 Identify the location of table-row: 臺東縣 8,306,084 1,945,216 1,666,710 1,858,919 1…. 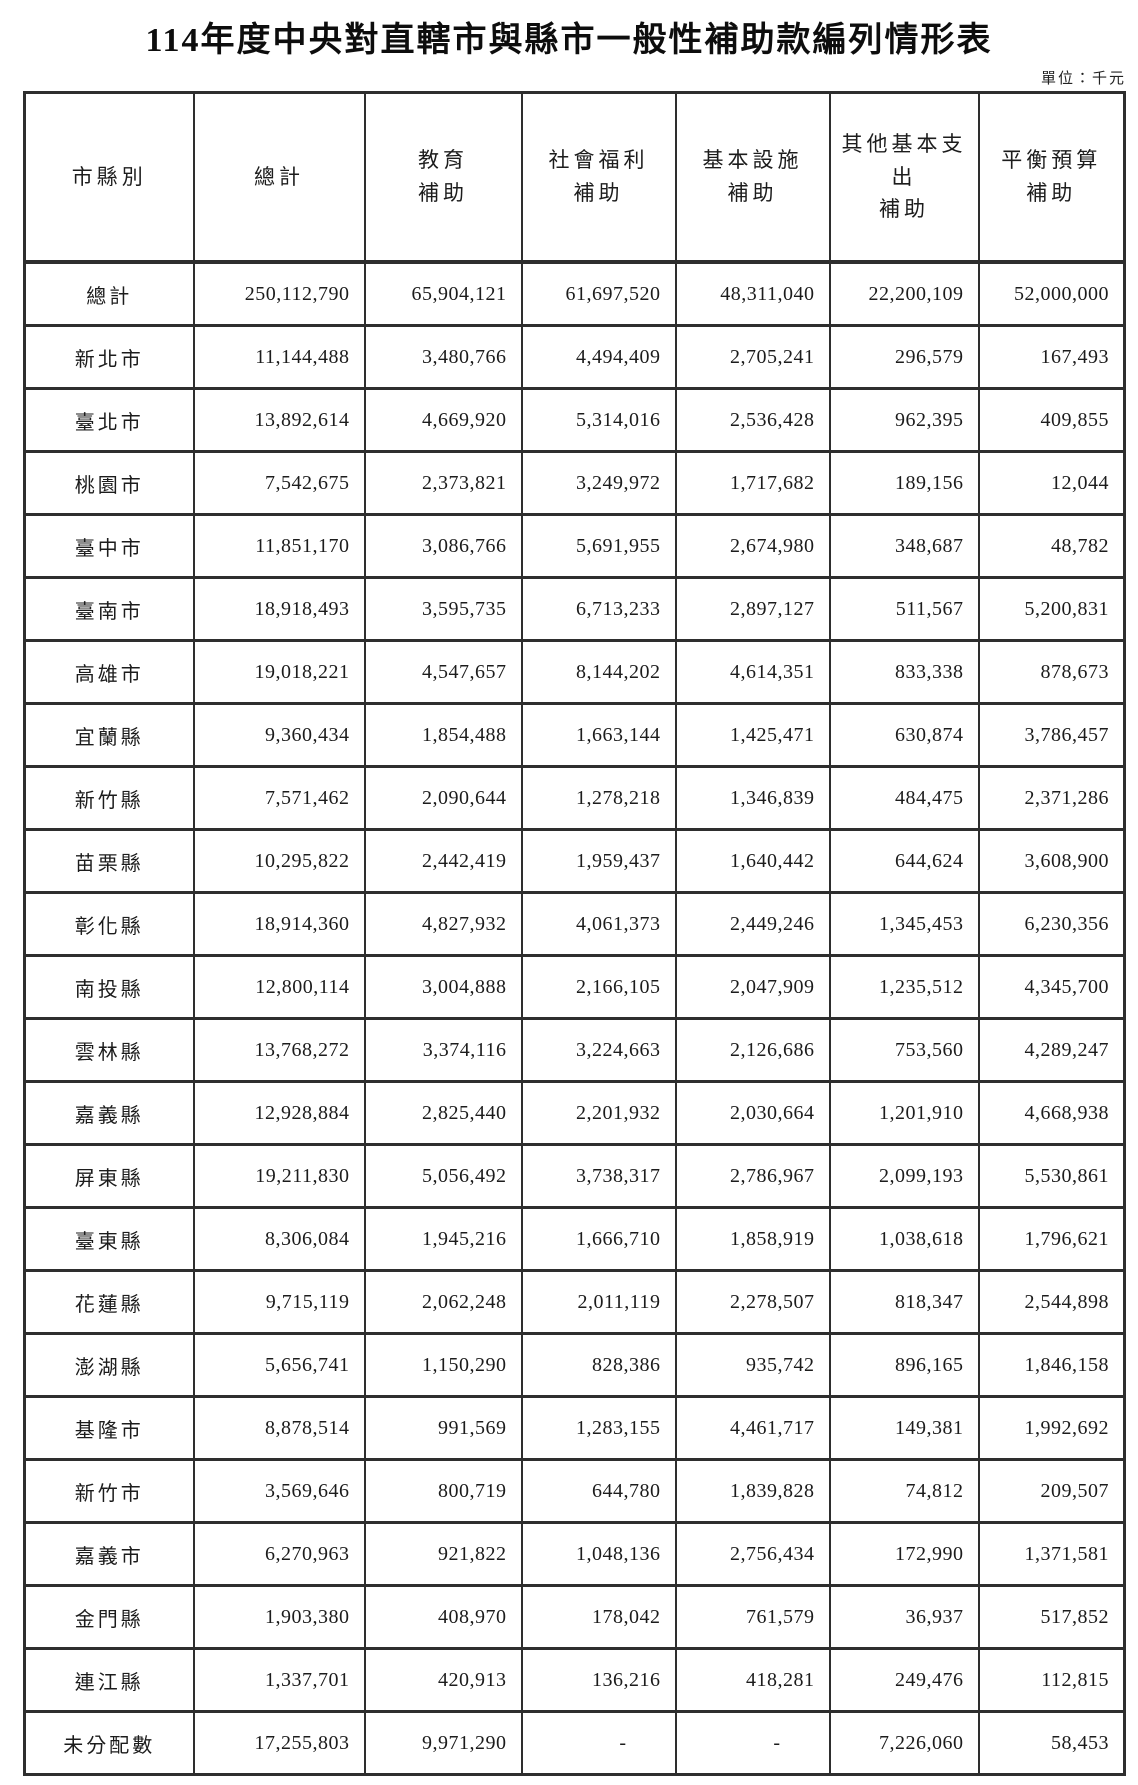
(574, 1239).